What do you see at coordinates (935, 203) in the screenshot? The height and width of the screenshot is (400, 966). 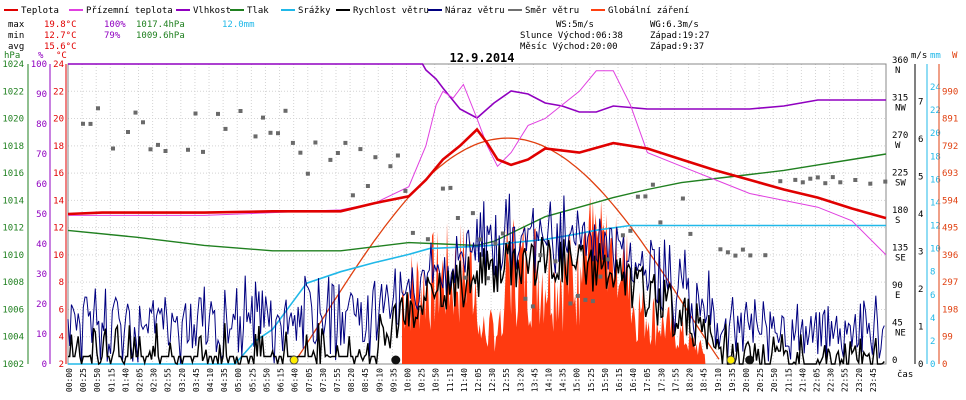 I see `tick-rain: 14` at bounding box center [935, 203].